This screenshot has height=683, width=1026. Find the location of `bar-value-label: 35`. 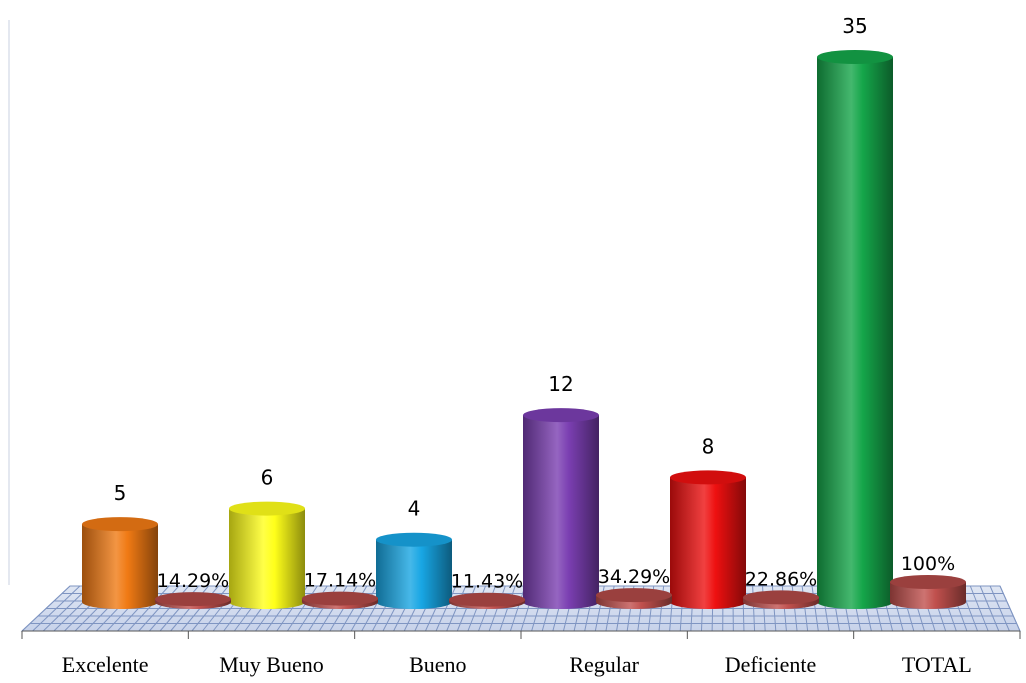

bar-value-label: 35 is located at coordinates (854, 26).